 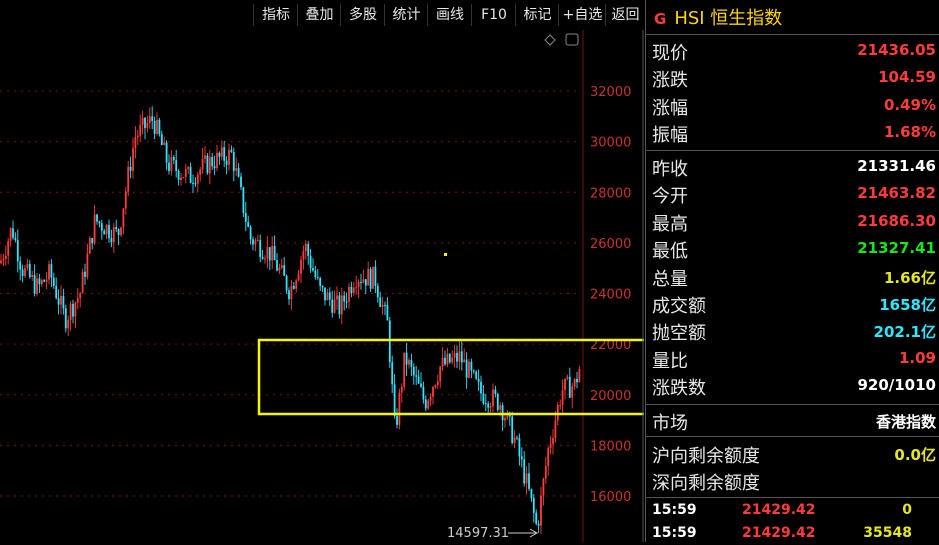 I want to click on stat-mid-label-3: 最低, so click(x=670, y=252).